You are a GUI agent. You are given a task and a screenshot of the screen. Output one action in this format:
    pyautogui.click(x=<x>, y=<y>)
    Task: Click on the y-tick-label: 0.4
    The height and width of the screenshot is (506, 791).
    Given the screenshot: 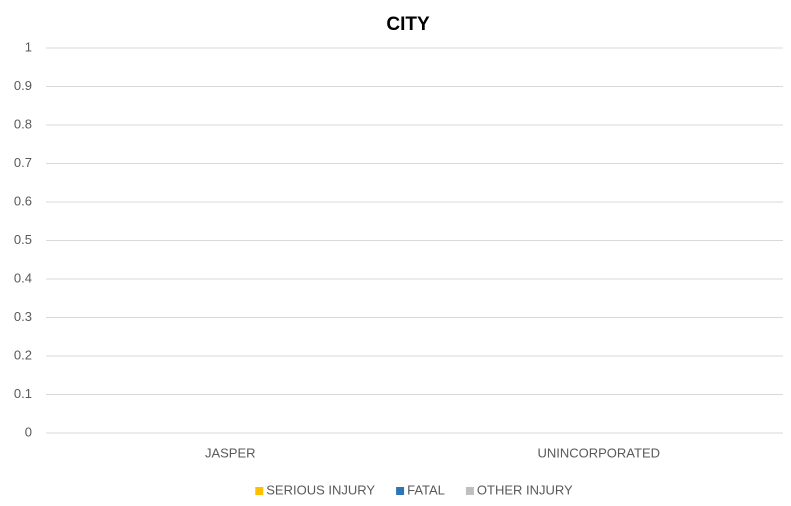 What is the action you would take?
    pyautogui.click(x=23, y=277)
    